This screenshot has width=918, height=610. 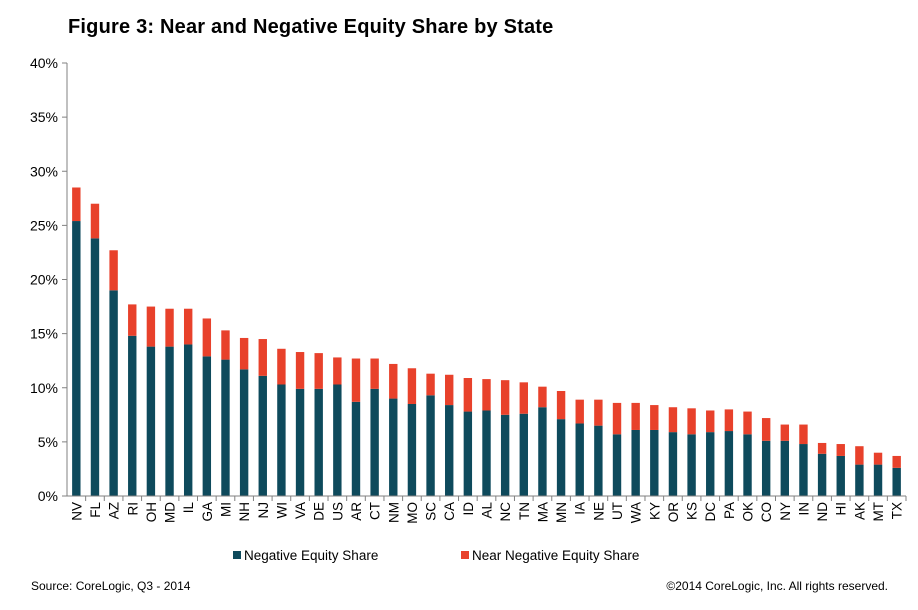 I want to click on bar-negative-in, so click(x=803, y=470).